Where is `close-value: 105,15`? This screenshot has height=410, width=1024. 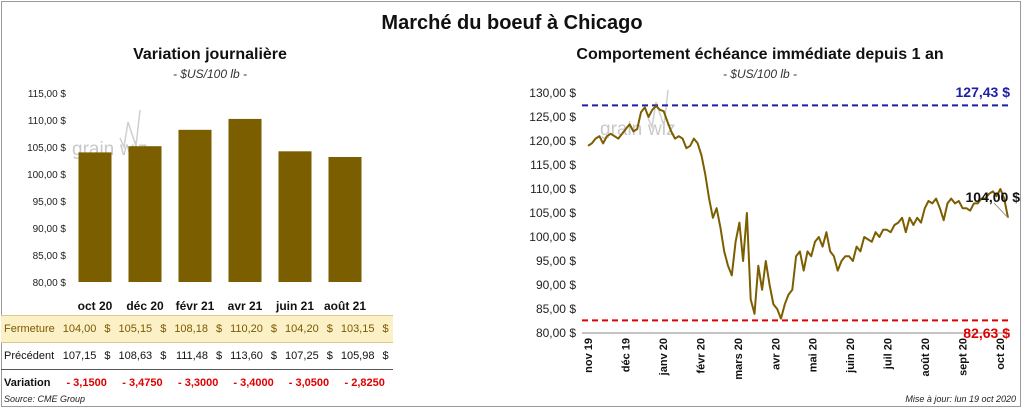
close-value: 105,15 is located at coordinates (135, 329).